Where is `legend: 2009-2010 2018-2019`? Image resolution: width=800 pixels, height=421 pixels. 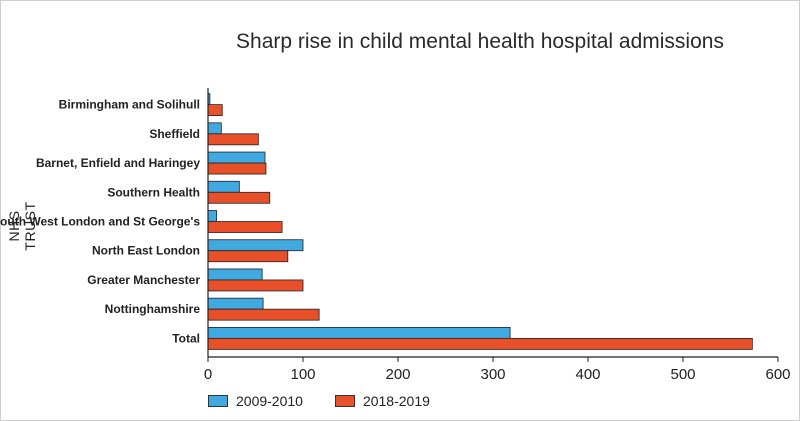 legend: 2009-2010 2018-2019 is located at coordinates (335, 401).